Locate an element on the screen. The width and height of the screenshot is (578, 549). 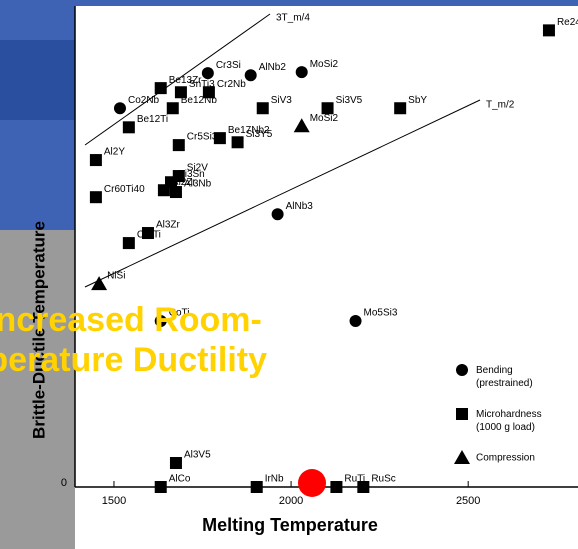
legend-line: Microhardness is located at coordinates (509, 414).